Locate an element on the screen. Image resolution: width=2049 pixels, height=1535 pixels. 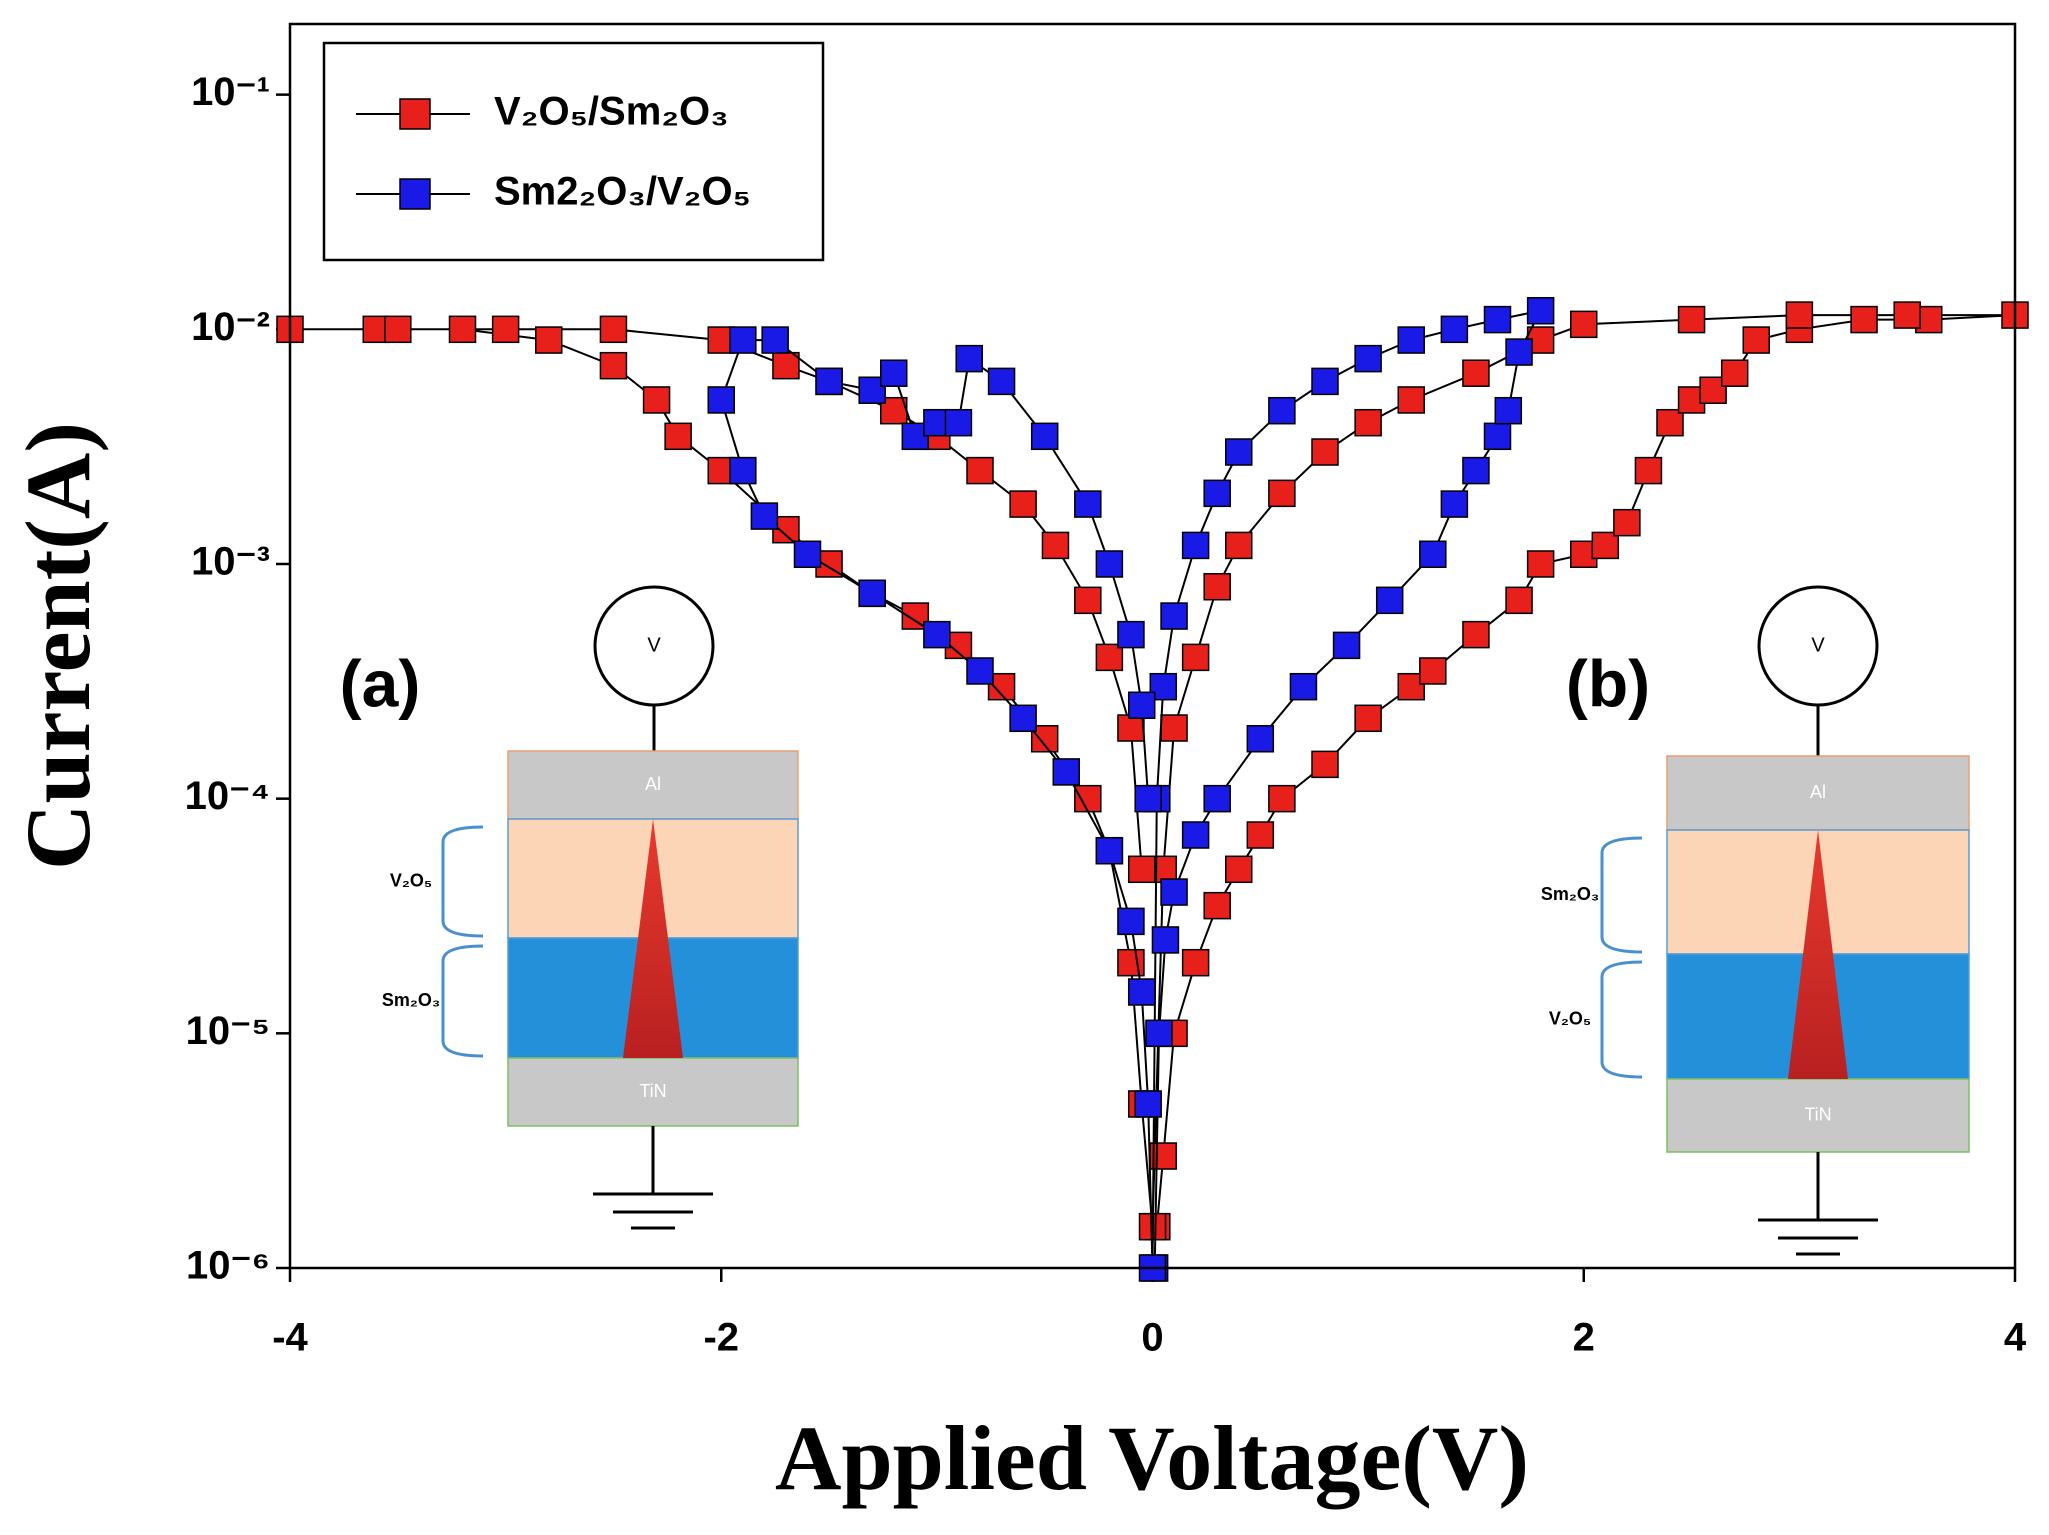
legend: V₂O₅/Sm₂O₃ Sm2₂O₃/V₂O₅ is located at coordinates (573, 151).